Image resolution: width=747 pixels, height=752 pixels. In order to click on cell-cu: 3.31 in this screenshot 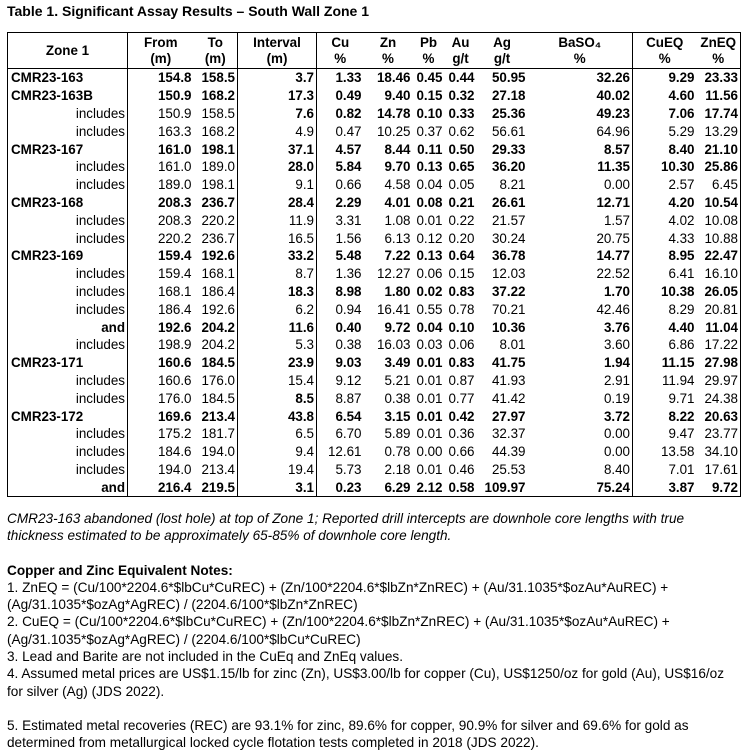, I will do `click(340, 220)`.